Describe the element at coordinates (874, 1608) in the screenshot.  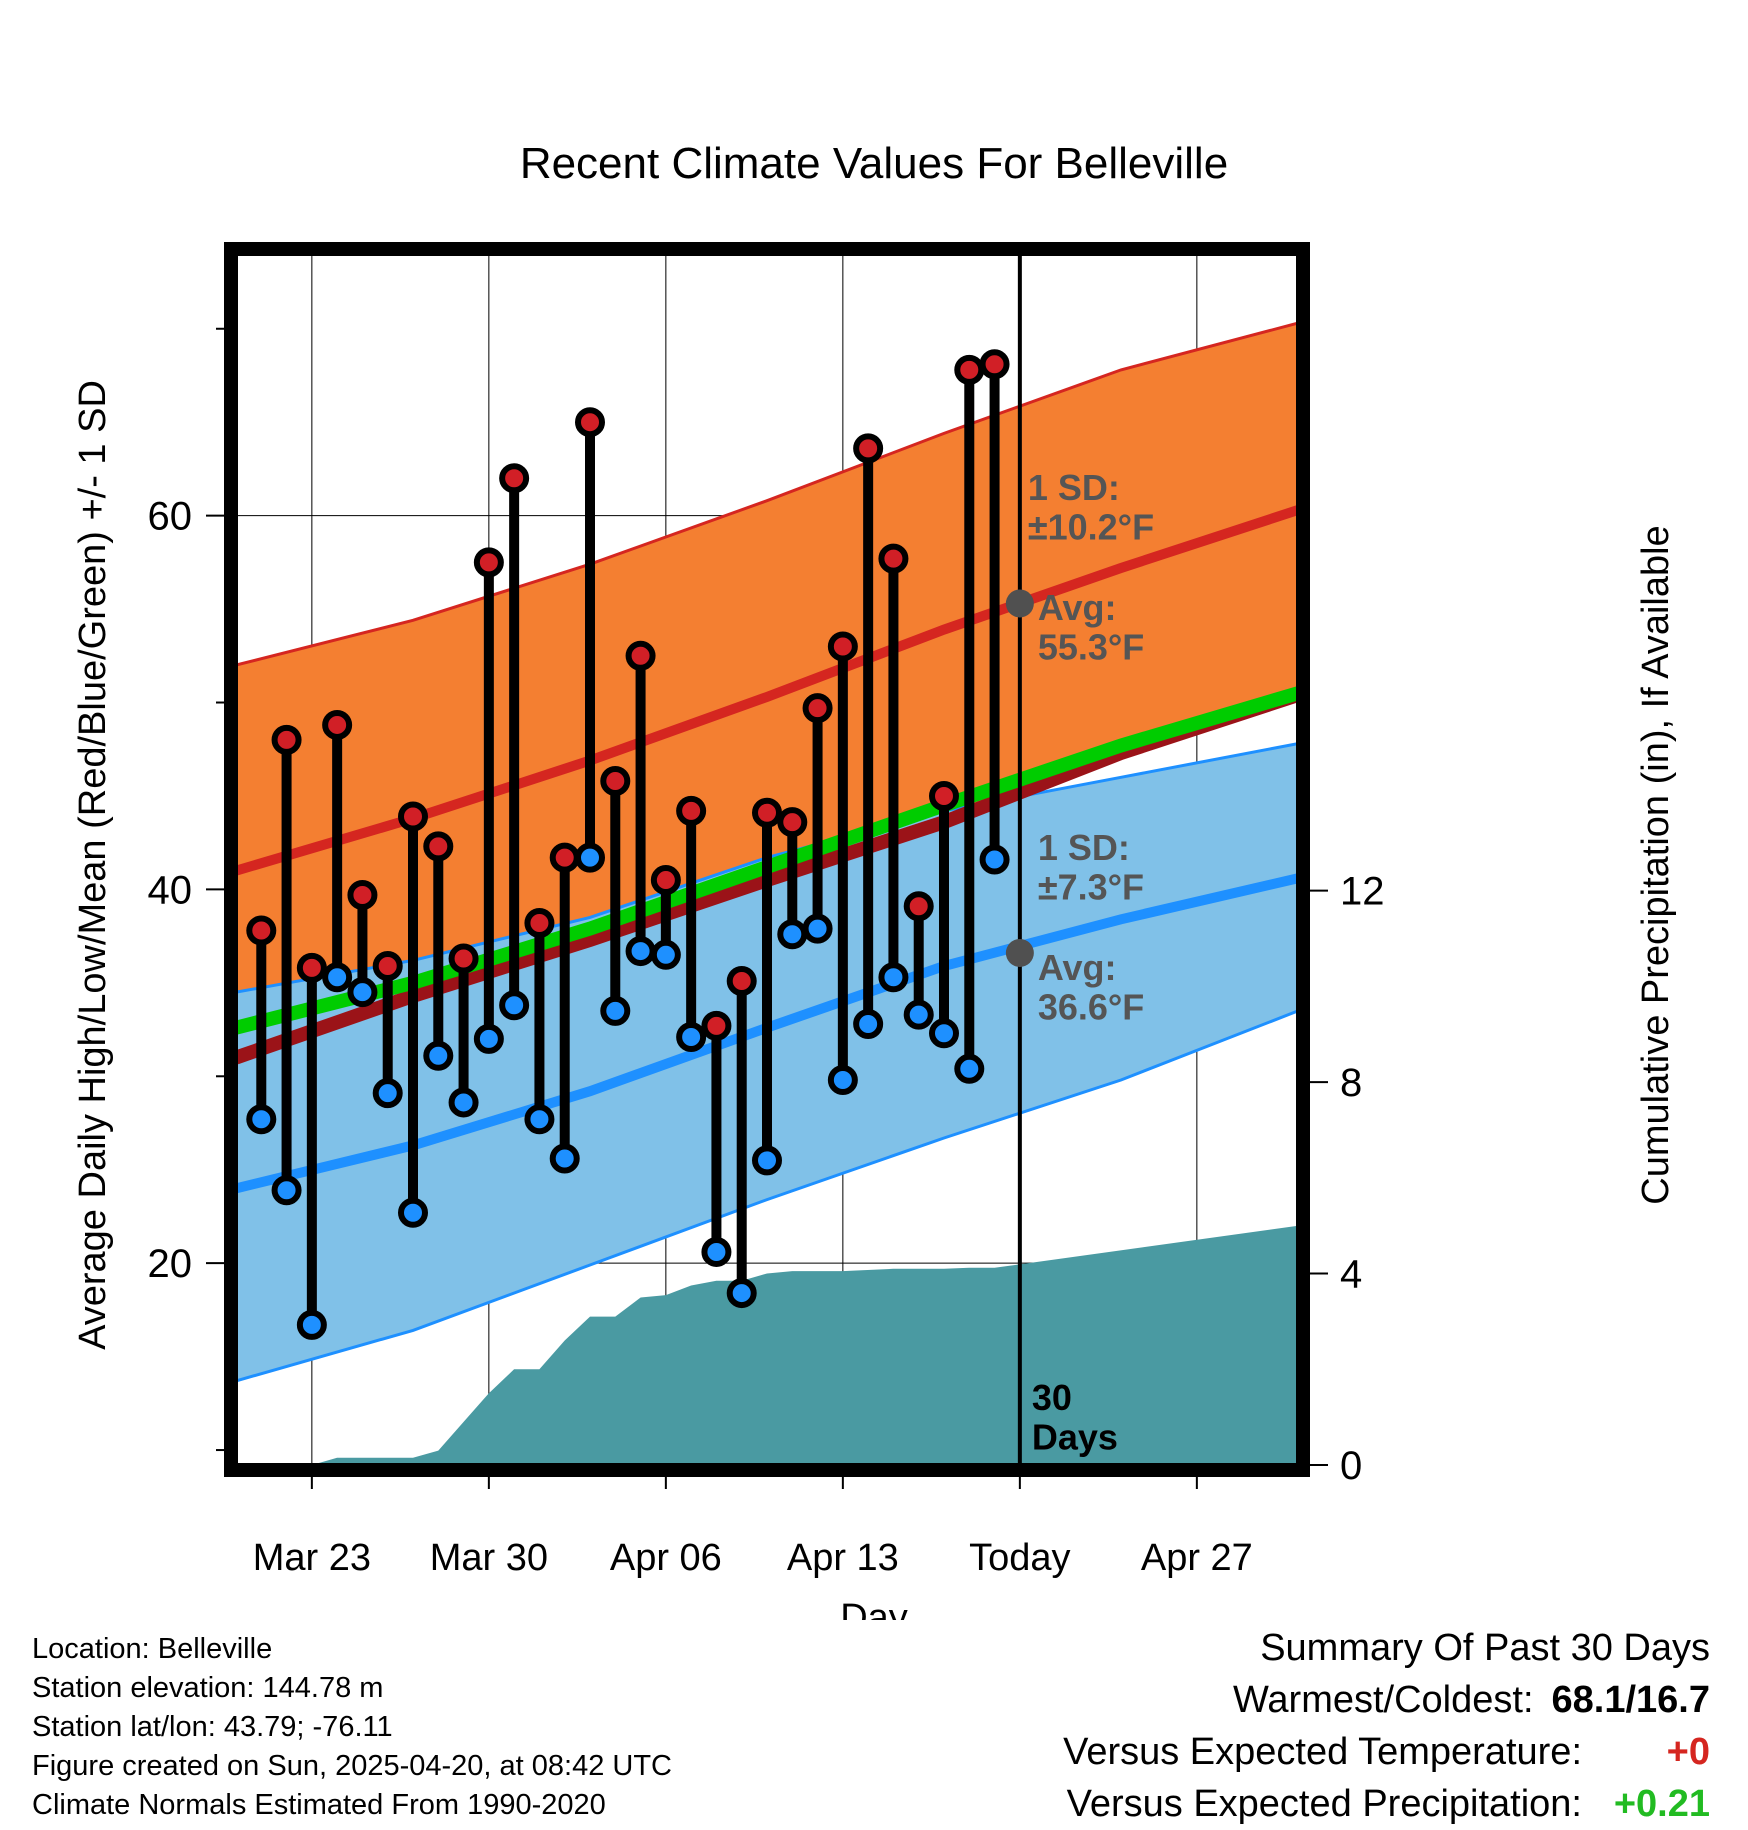
I see `x-axis-label: Day` at that location.